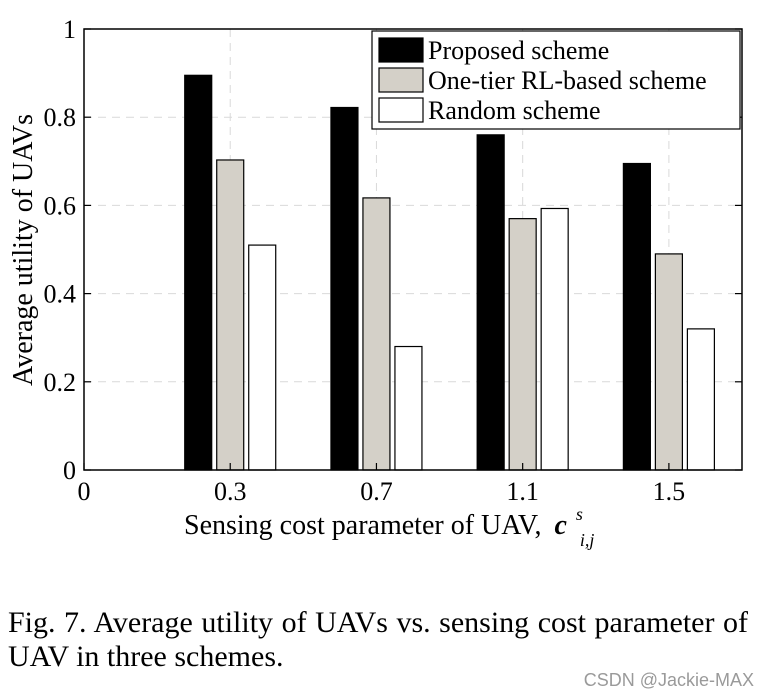  What do you see at coordinates (230, 491) in the screenshot?
I see `x-tick-label: 0.3` at bounding box center [230, 491].